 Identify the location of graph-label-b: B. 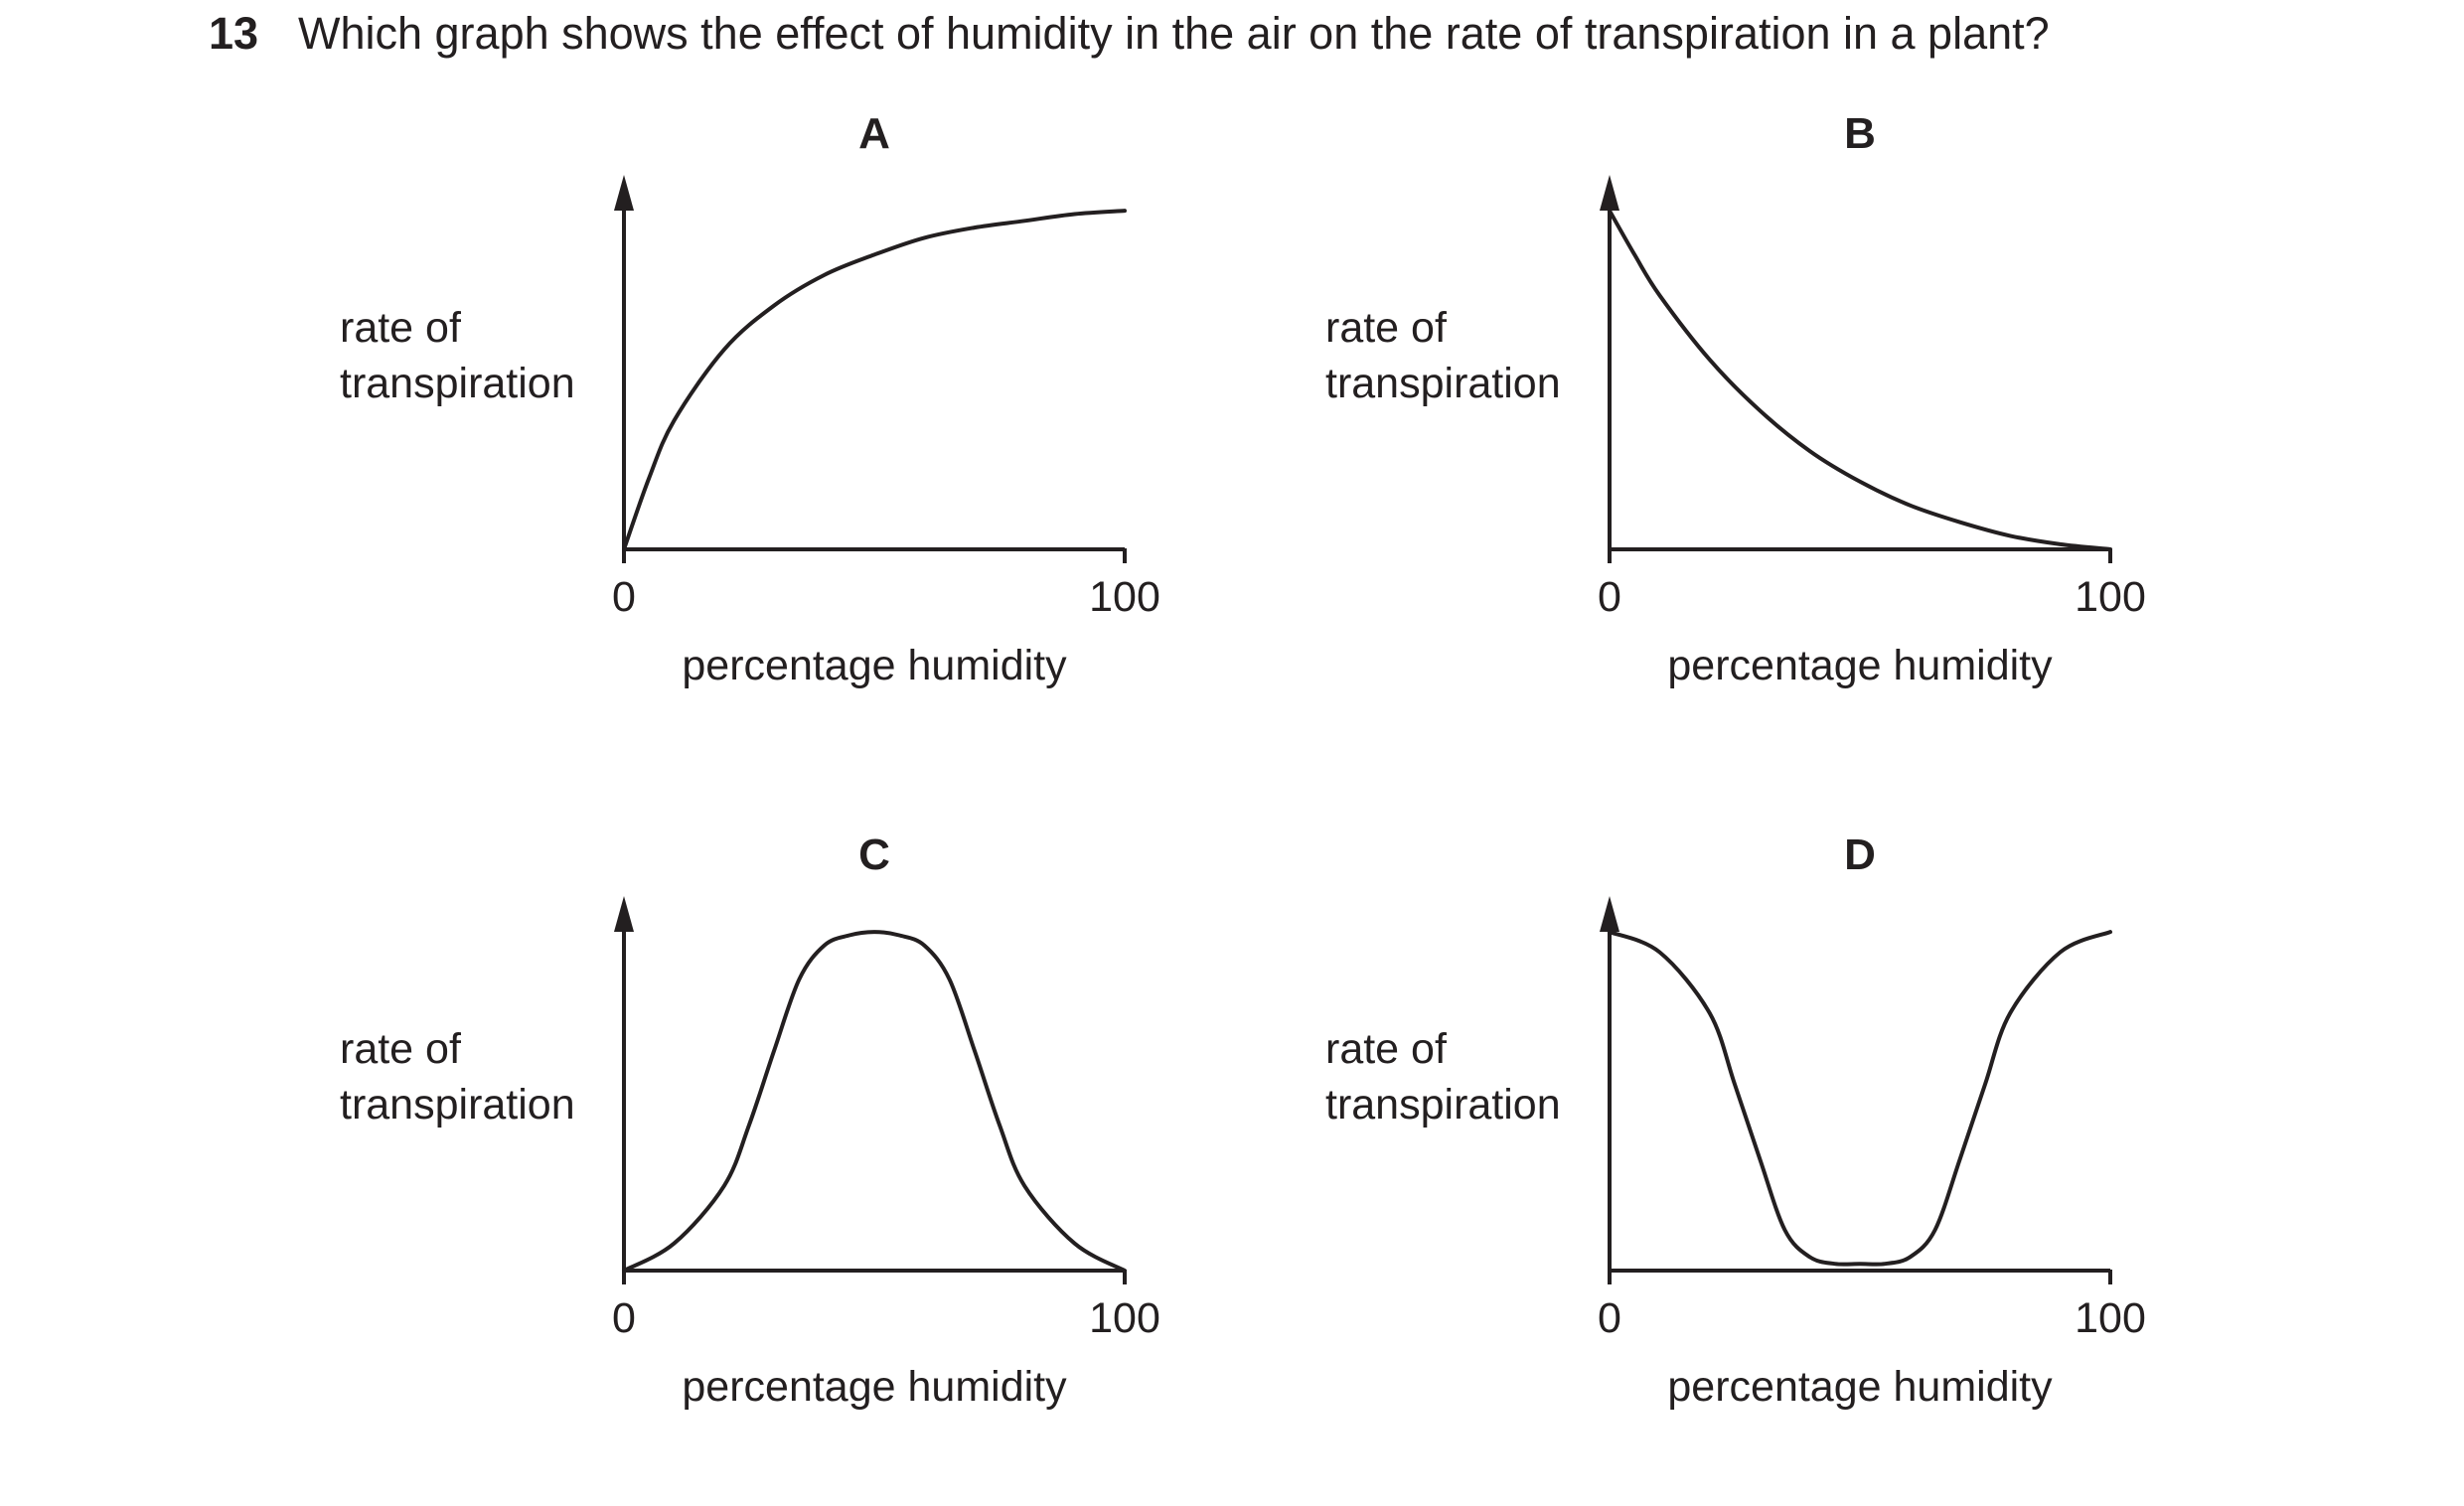
(1860, 133).